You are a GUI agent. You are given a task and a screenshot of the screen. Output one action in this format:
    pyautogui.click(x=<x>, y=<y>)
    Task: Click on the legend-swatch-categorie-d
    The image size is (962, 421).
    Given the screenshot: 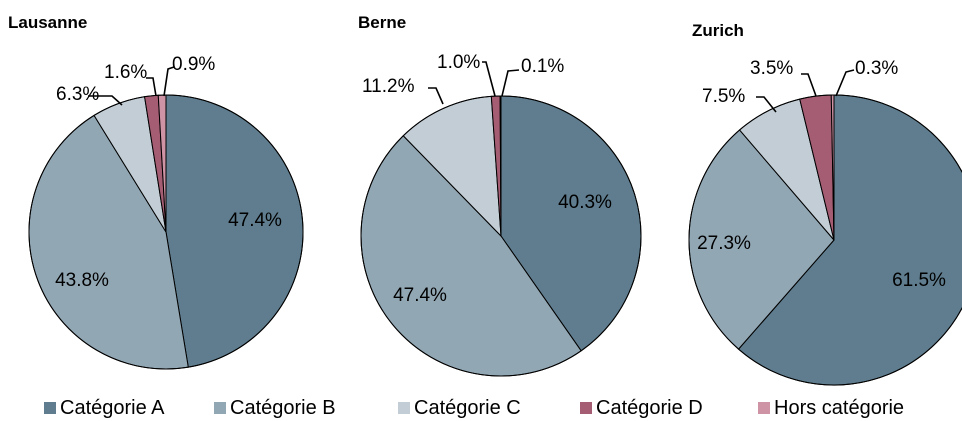 What is the action you would take?
    pyautogui.click(x=586, y=408)
    